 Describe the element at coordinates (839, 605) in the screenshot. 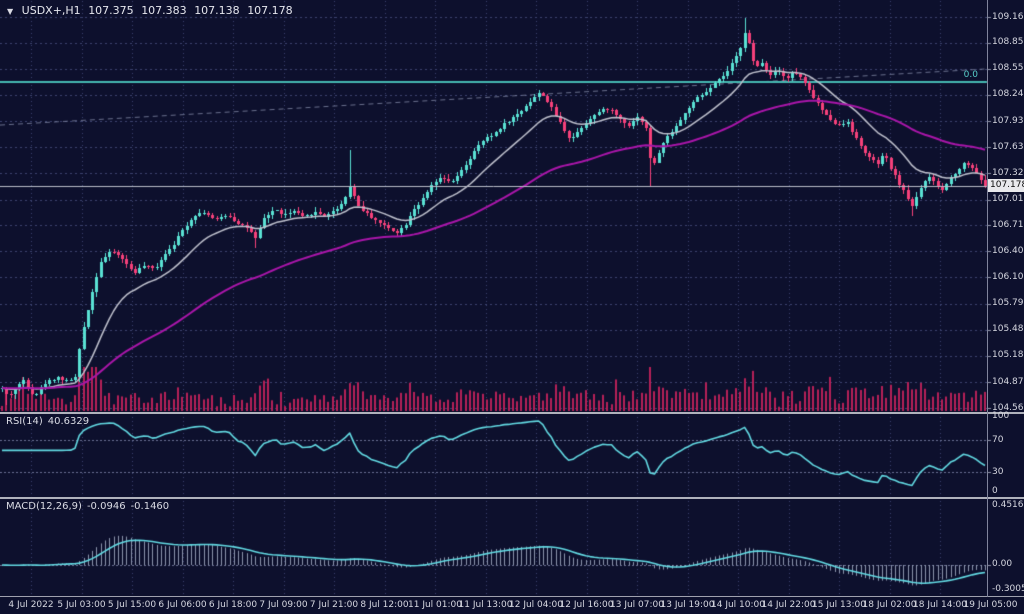

I see `time-tick-label: 15 Jul 13:00` at that location.